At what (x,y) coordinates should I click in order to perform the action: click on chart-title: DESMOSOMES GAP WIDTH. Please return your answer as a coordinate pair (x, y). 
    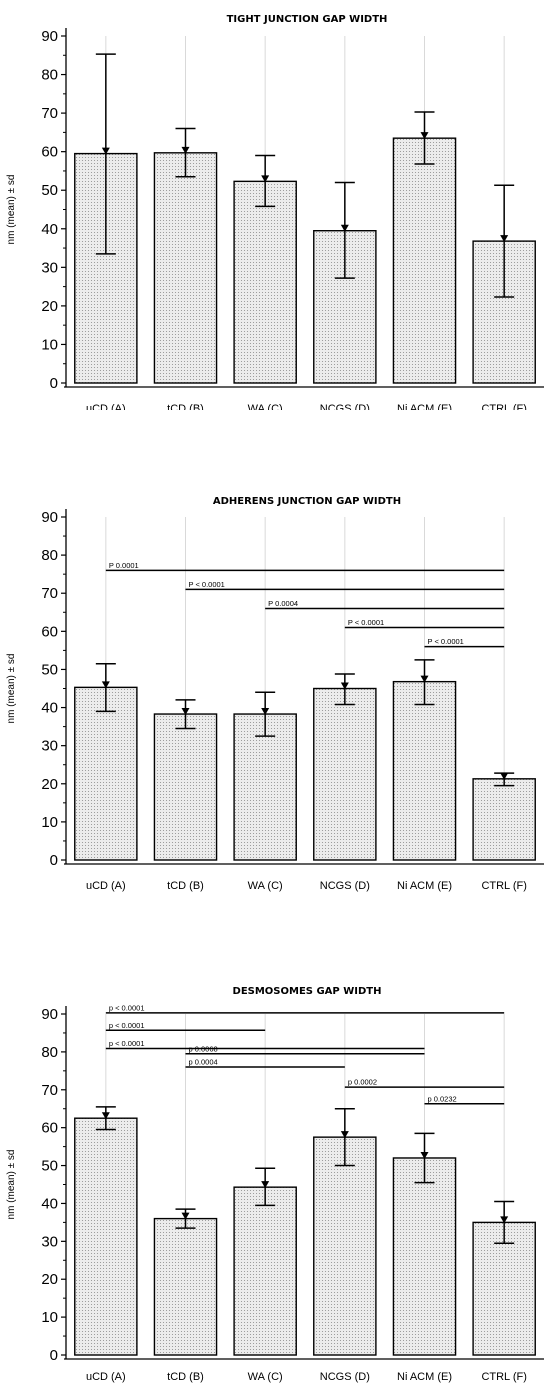
    Looking at the image, I should click on (307, 991).